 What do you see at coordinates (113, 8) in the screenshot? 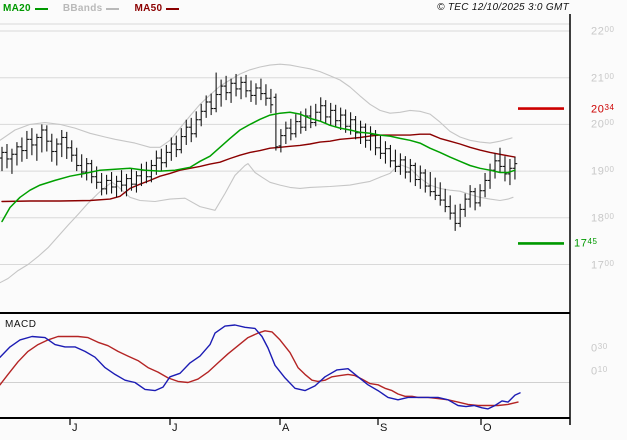
I see `bbands-line-swatch` at bounding box center [113, 8].